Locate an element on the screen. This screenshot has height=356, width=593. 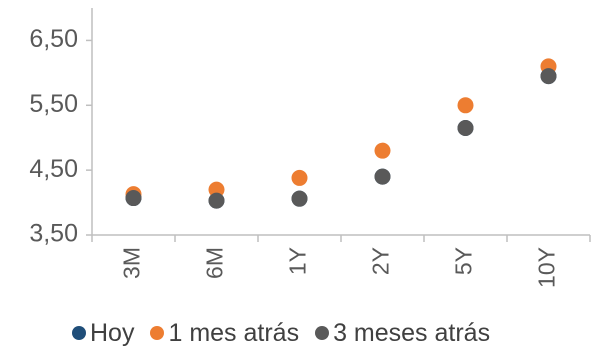
y-tick-label: 4,50 is located at coordinates (53, 169).